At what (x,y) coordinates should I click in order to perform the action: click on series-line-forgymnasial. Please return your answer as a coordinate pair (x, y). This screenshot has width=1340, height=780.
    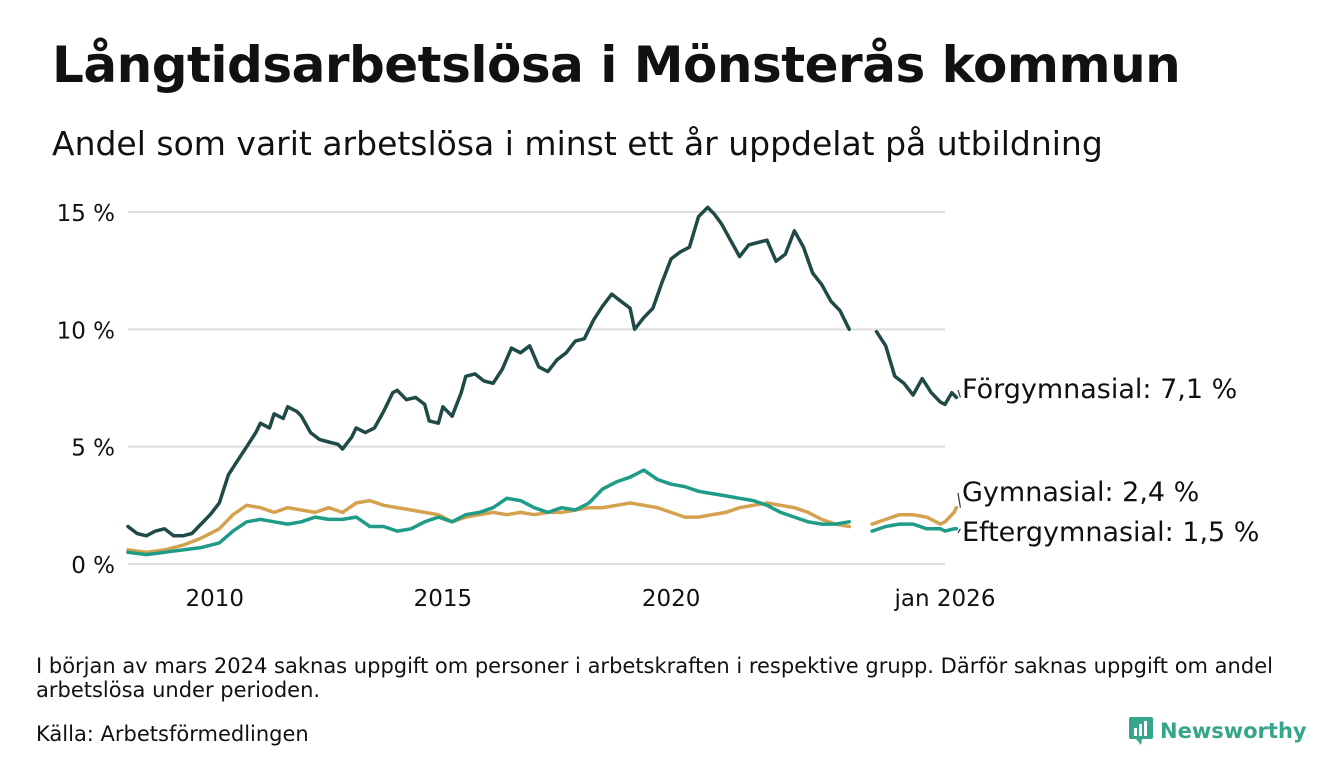
    Looking at the image, I should click on (916, 368).